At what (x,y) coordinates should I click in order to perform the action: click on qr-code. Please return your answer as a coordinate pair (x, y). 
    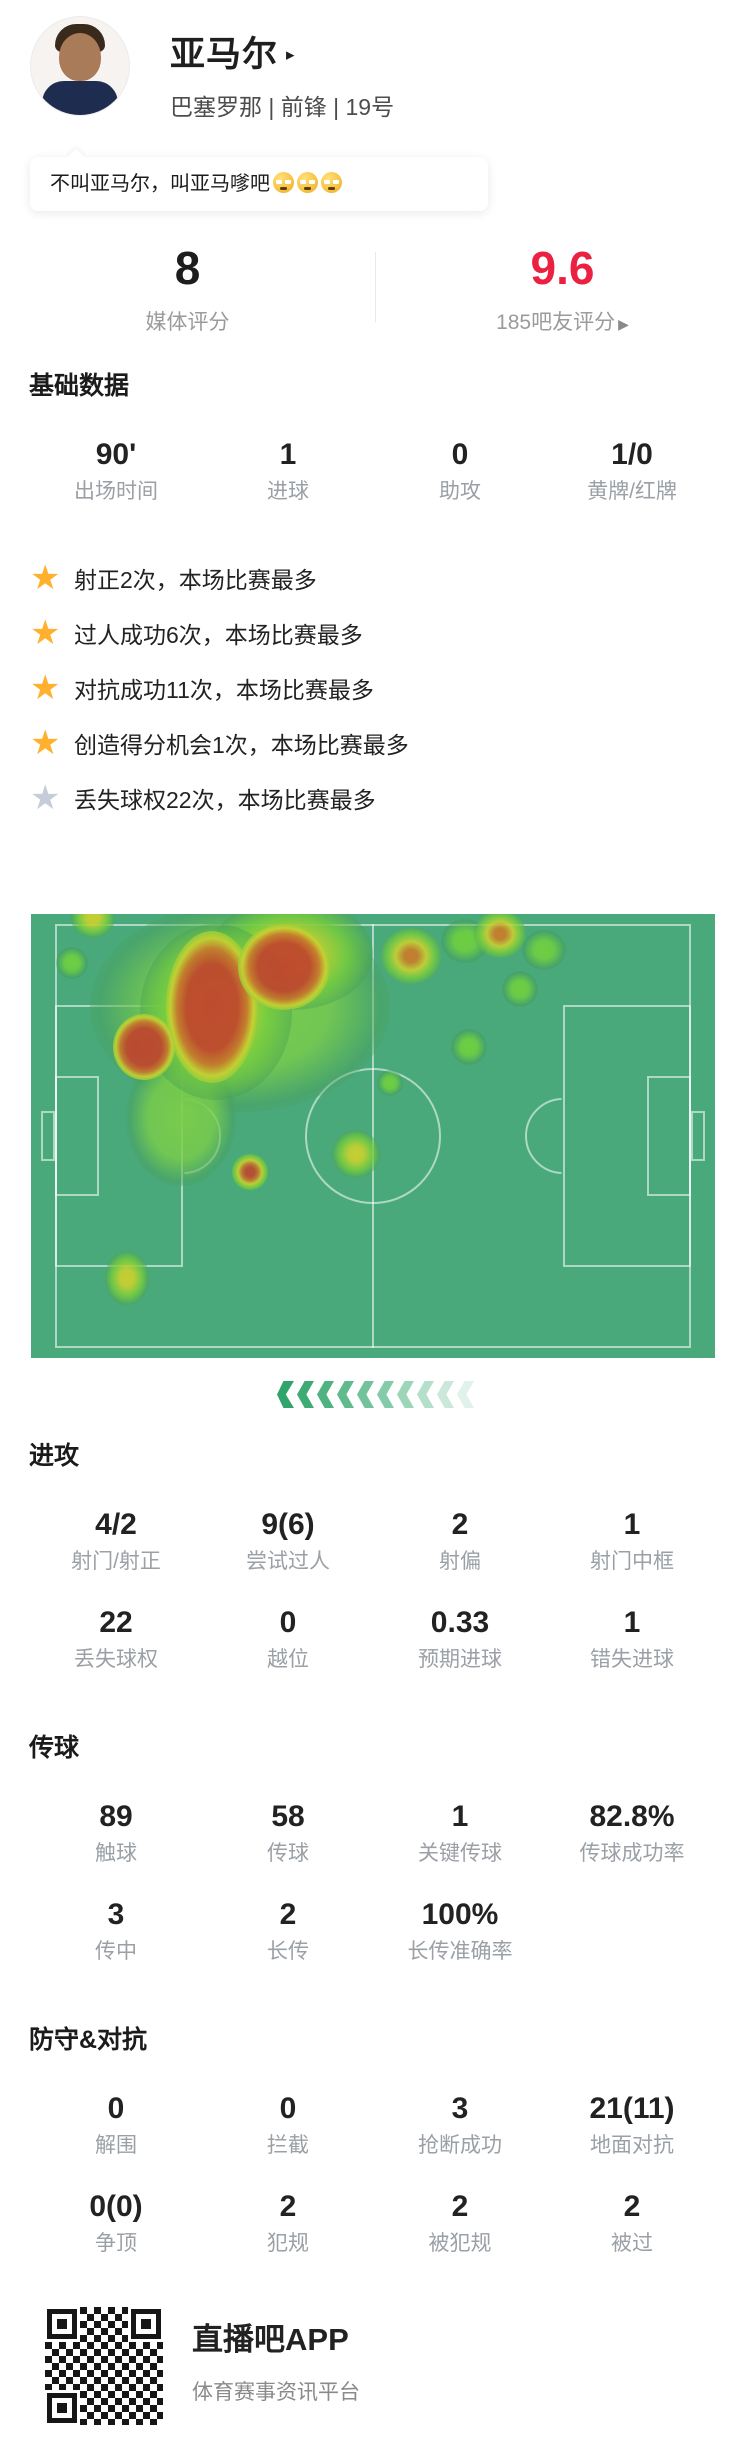
    Looking at the image, I should click on (104, 2366).